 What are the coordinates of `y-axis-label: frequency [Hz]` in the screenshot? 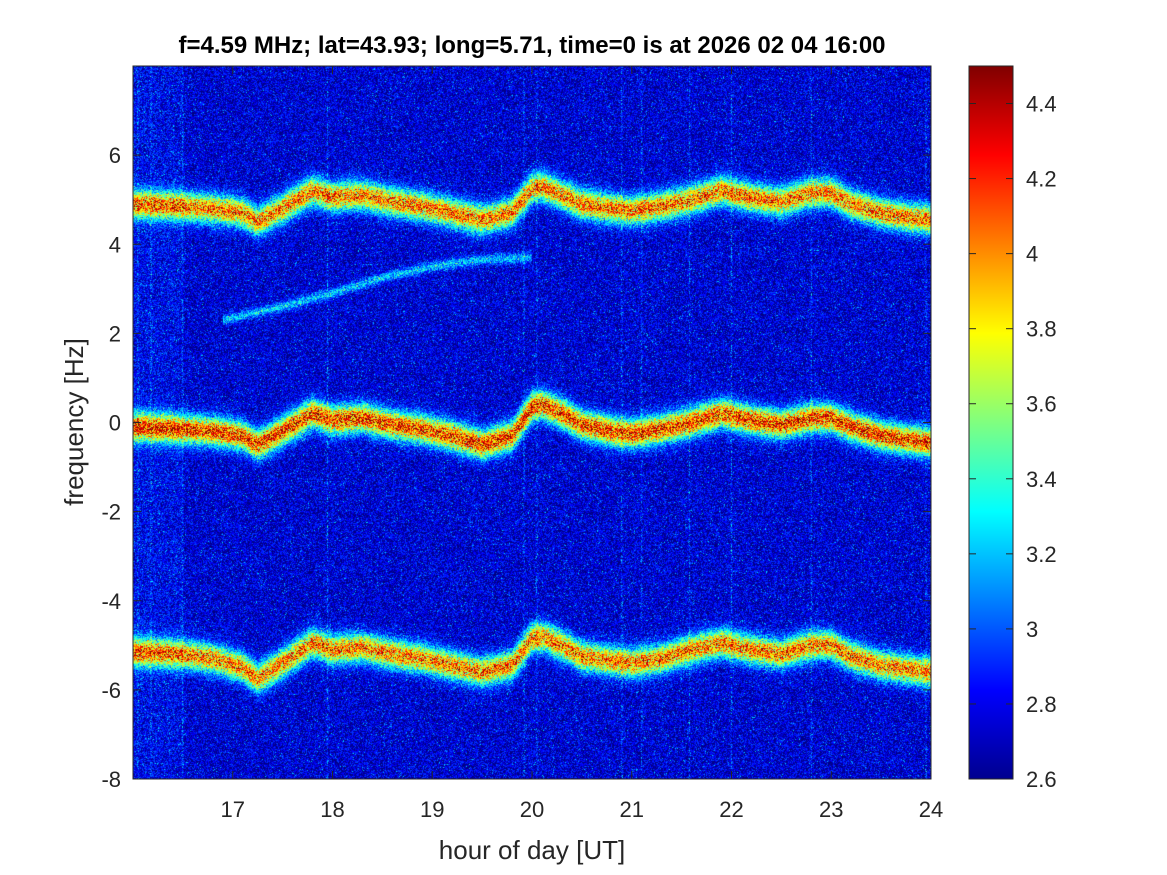 It's located at (74, 422).